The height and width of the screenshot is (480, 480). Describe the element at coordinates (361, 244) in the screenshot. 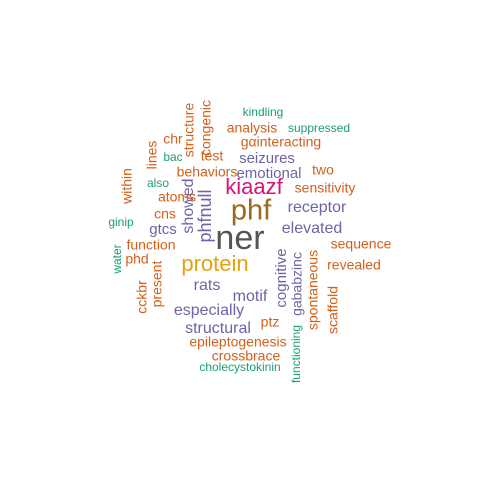

I see `word: sequence` at that location.